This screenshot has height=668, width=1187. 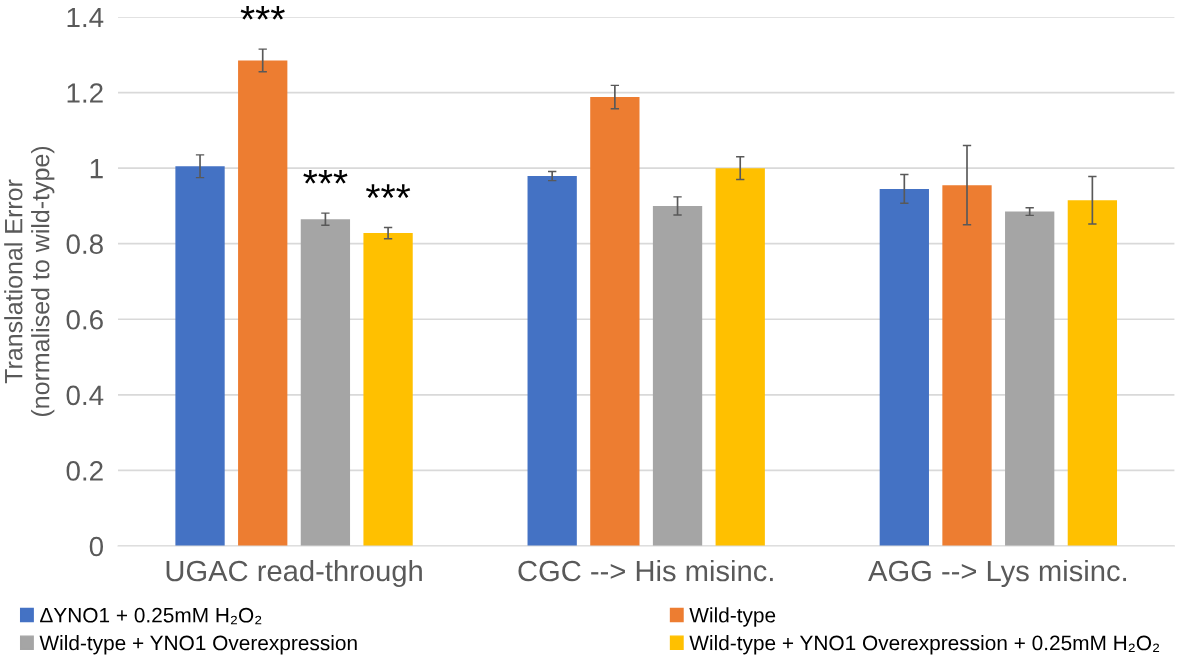 What do you see at coordinates (85, 17) in the screenshot?
I see `y-tick-label: 1.4` at bounding box center [85, 17].